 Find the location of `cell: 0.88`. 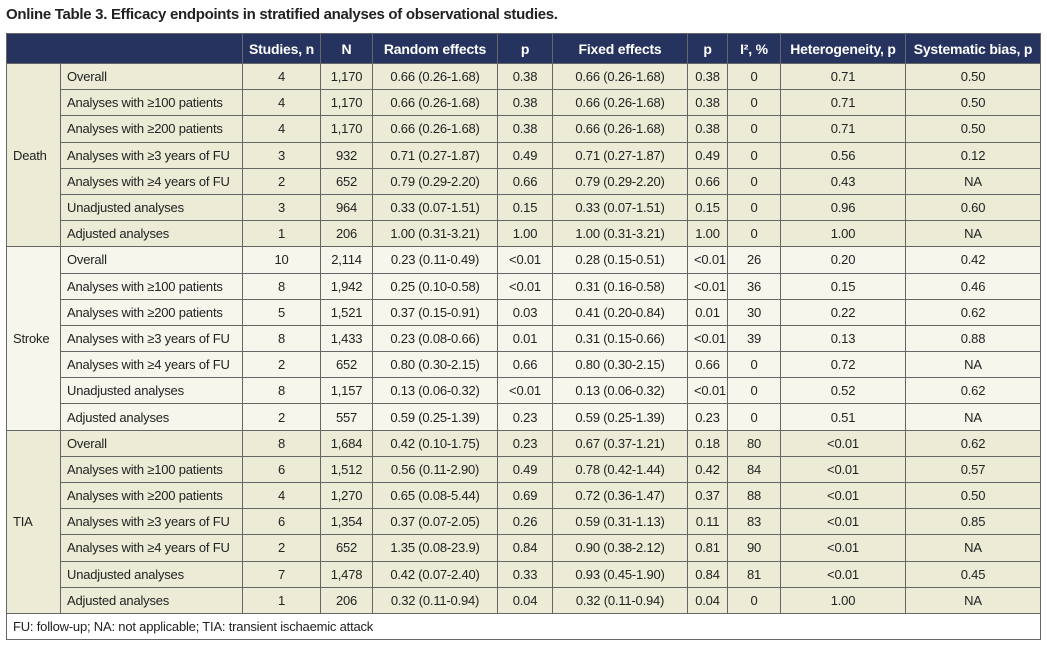

cell: 0.88 is located at coordinates (973, 338).